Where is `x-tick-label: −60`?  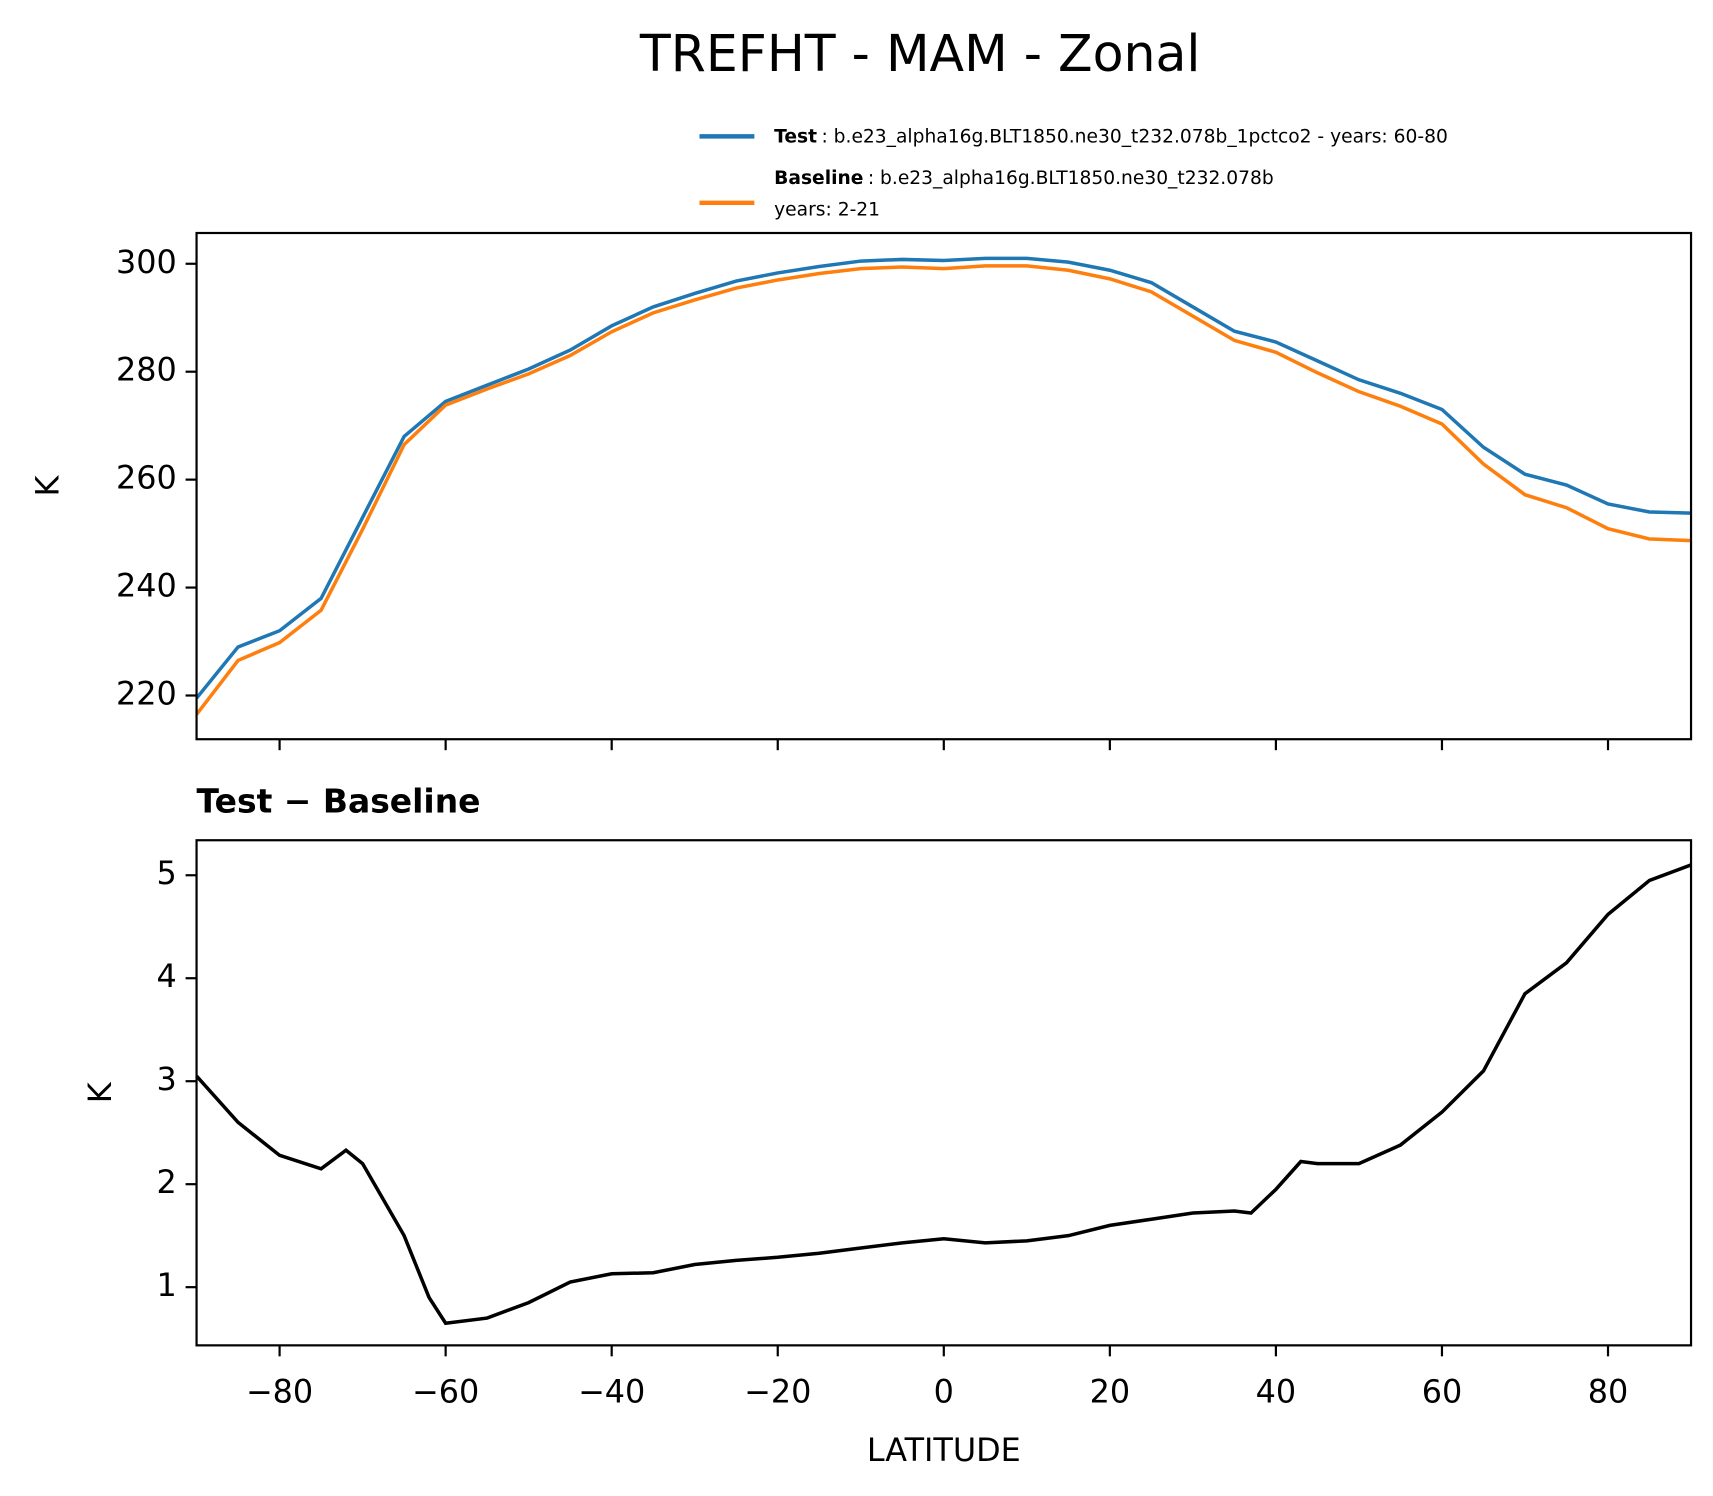
x-tick-label: −60 is located at coordinates (445, 1392).